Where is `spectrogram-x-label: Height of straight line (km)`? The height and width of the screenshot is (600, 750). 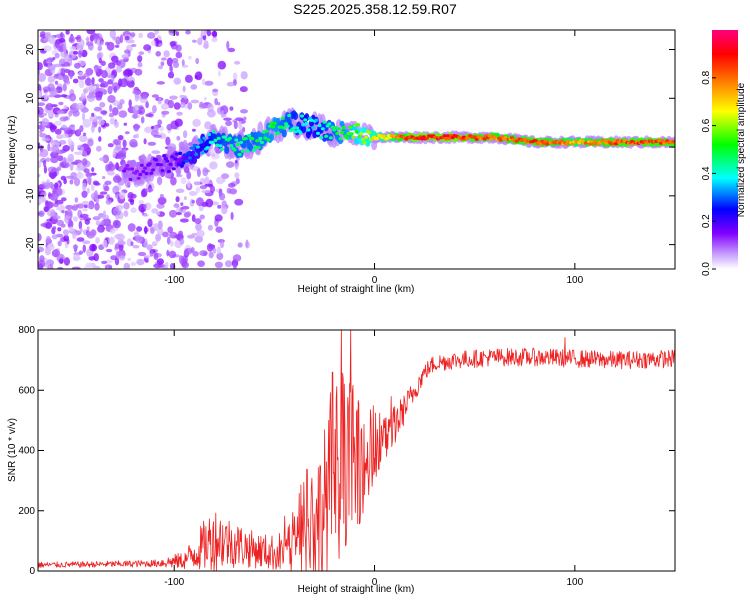 spectrogram-x-label: Height of straight line (km) is located at coordinates (356, 289).